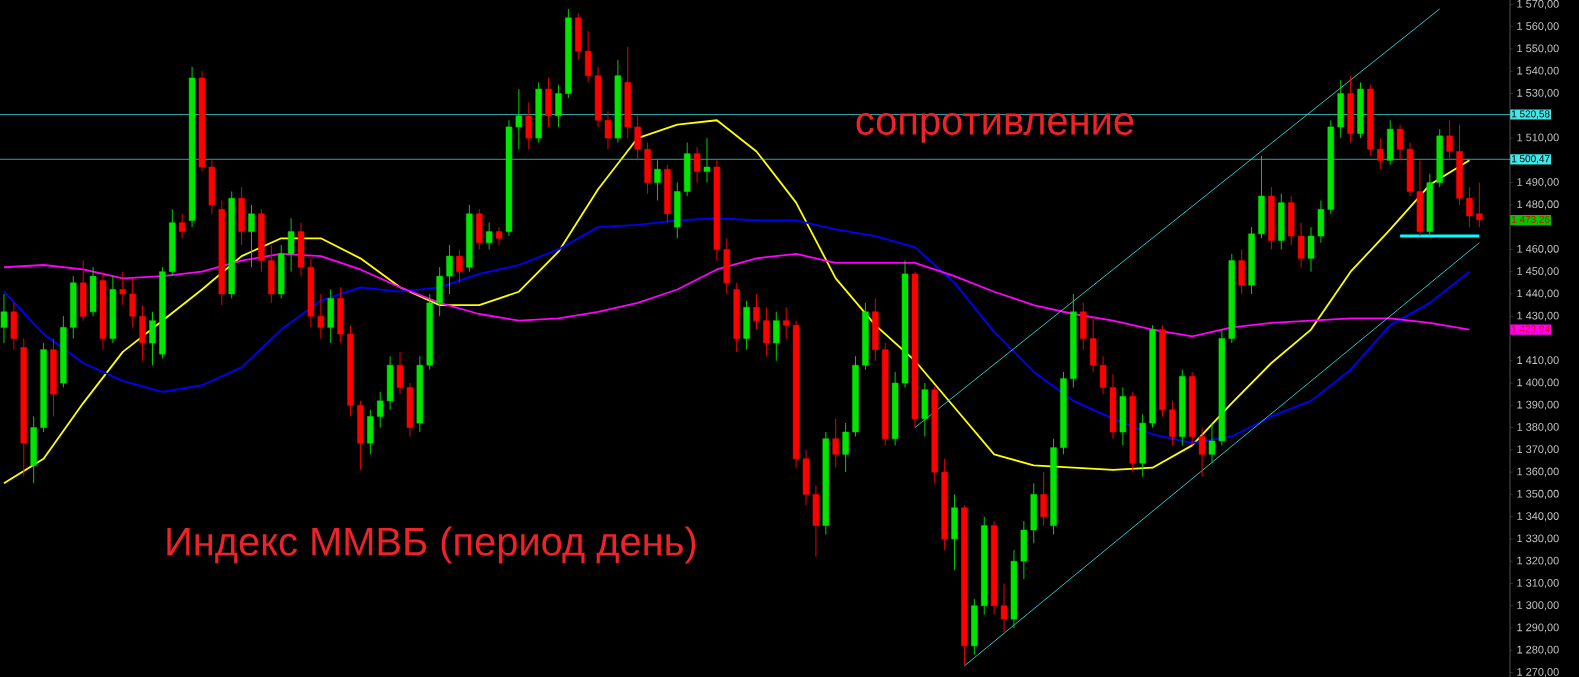 Image resolution: width=1579 pixels, height=677 pixels. Describe the element at coordinates (1538, 4) in the screenshot. I see `y-tick-label: 1 570,00` at that location.